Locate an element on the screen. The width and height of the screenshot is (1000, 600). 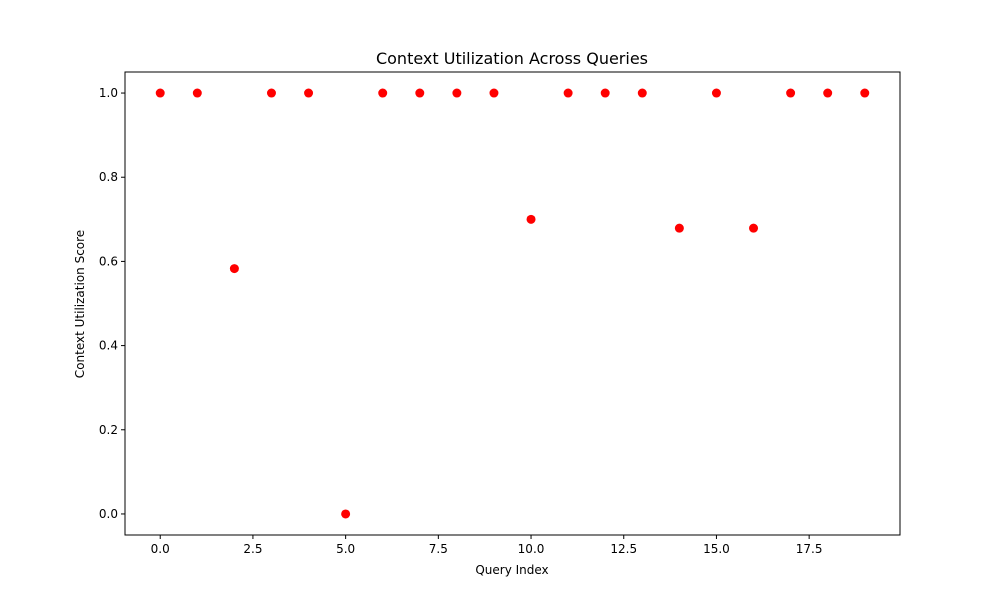
y-tick-label: 0.4 is located at coordinates (108, 346).